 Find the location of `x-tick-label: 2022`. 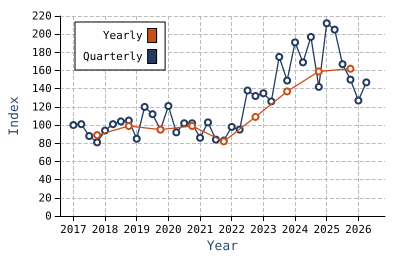

x-tick-label: 2022 is located at coordinates (231, 229).